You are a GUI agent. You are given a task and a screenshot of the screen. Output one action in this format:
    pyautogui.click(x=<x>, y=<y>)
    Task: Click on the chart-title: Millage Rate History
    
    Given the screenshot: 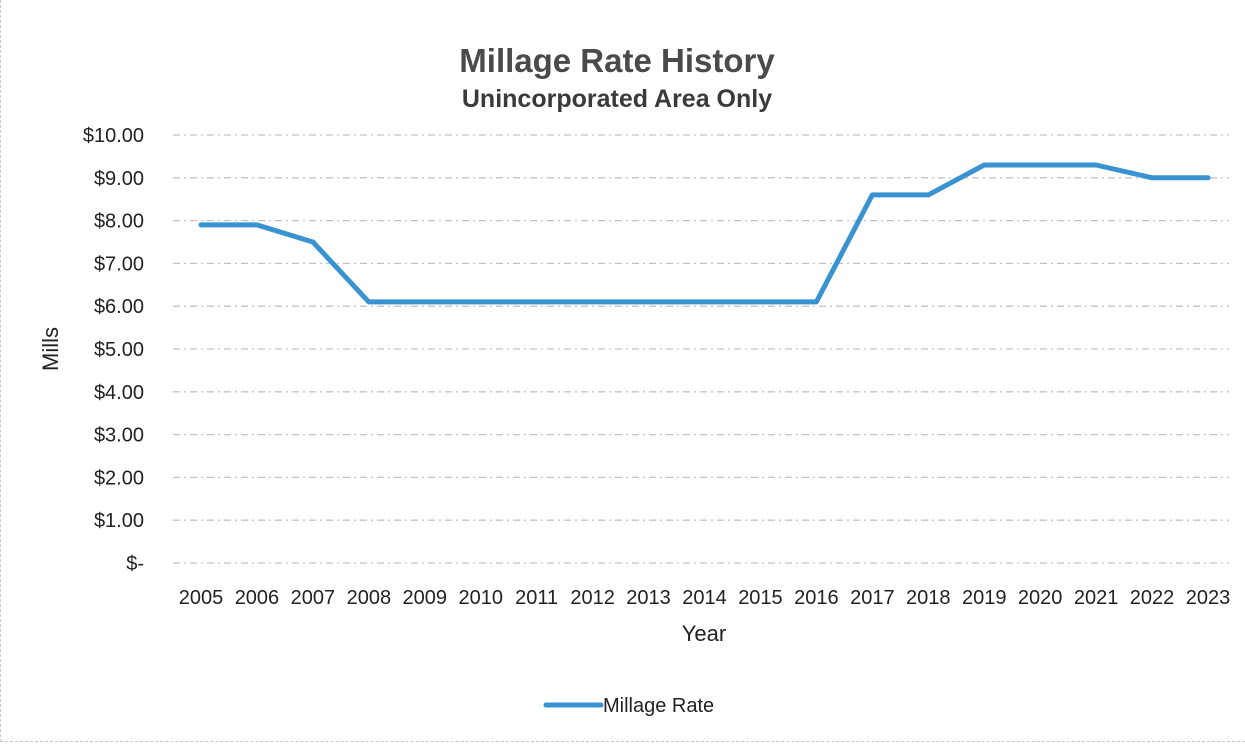 What is the action you would take?
    pyautogui.click(x=617, y=60)
    